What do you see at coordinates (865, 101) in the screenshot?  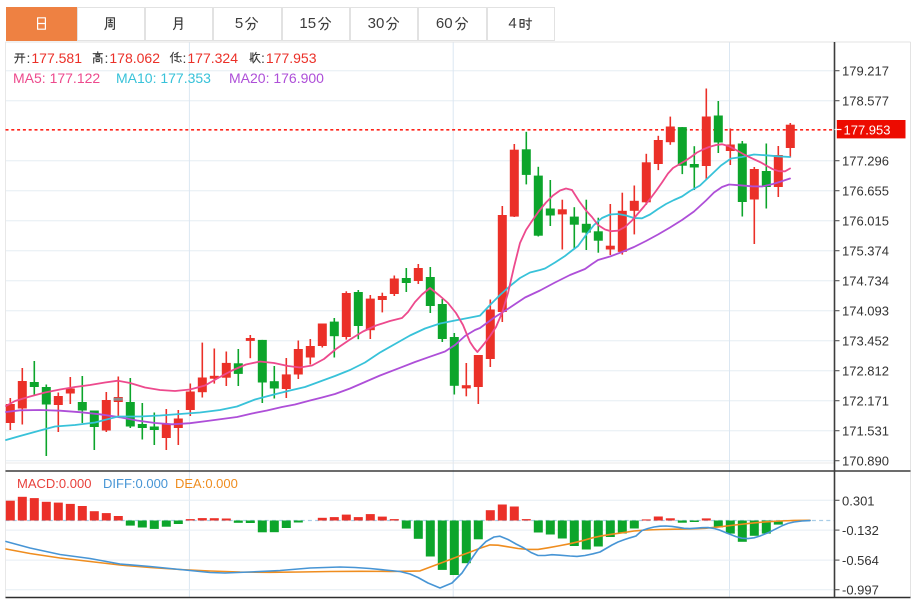 I see `svg-text: 178.577` at bounding box center [865, 101].